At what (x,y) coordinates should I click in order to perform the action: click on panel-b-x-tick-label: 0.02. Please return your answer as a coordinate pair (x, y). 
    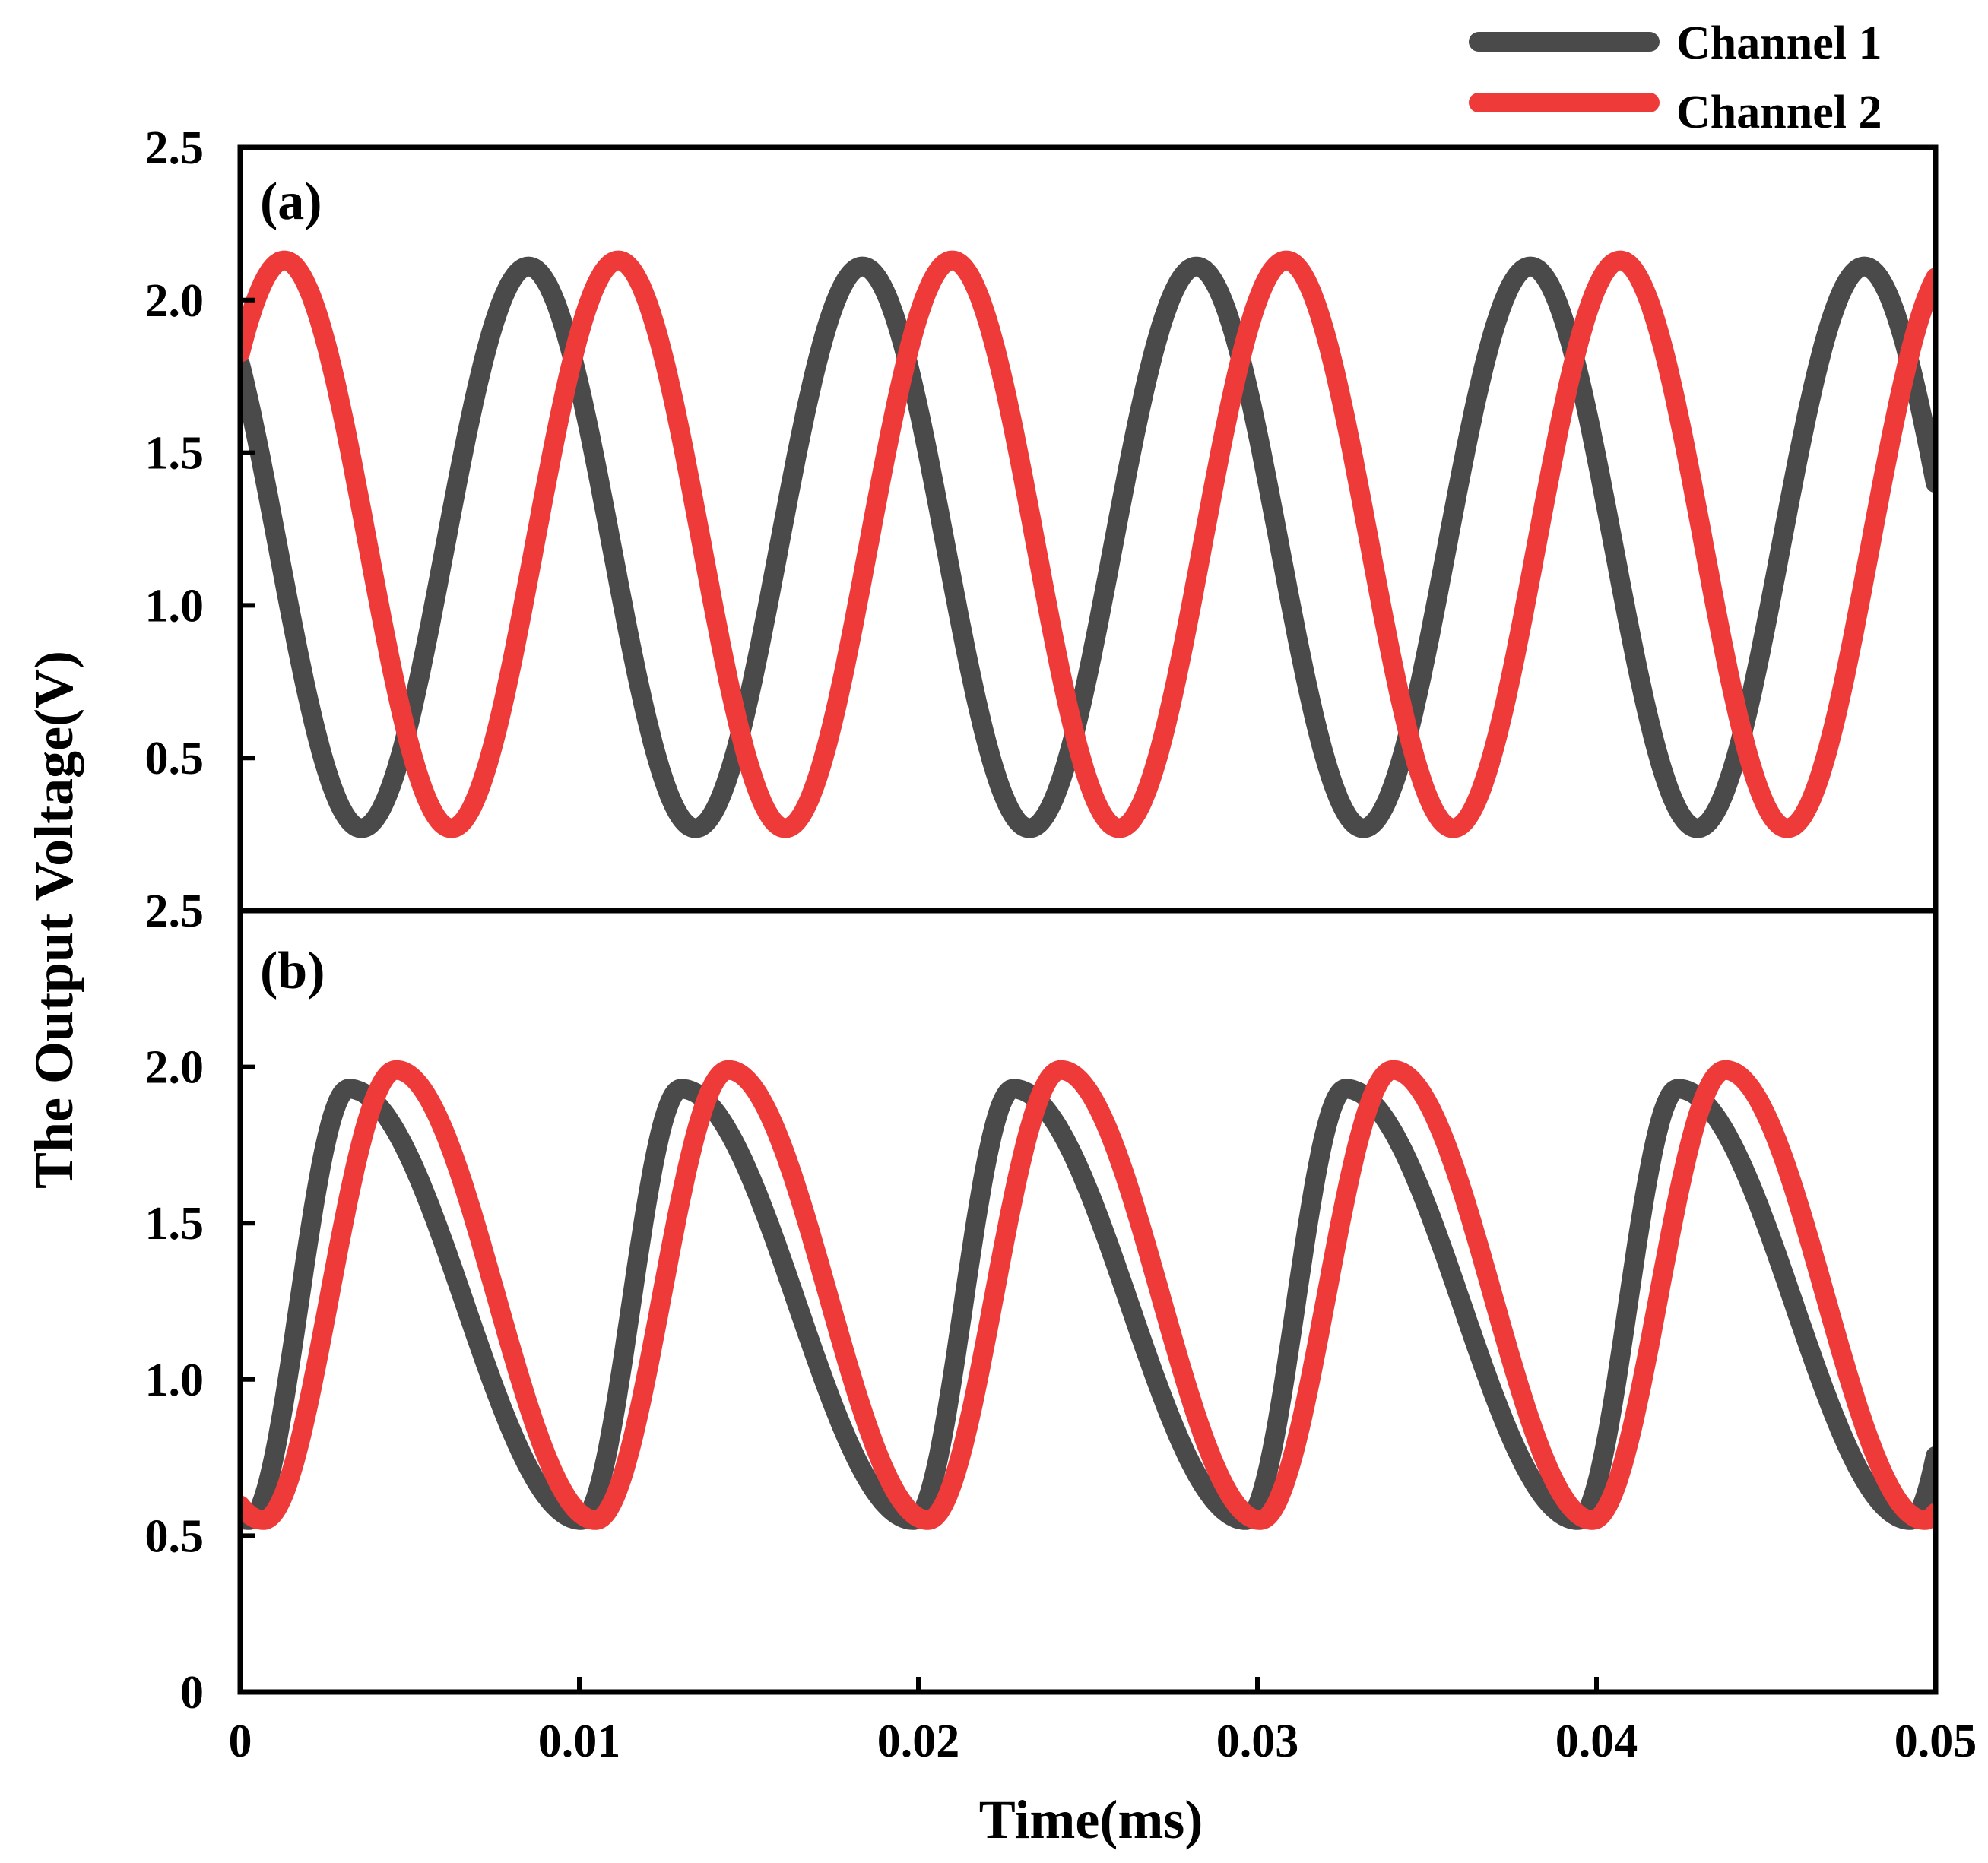
    Looking at the image, I should click on (918, 1741).